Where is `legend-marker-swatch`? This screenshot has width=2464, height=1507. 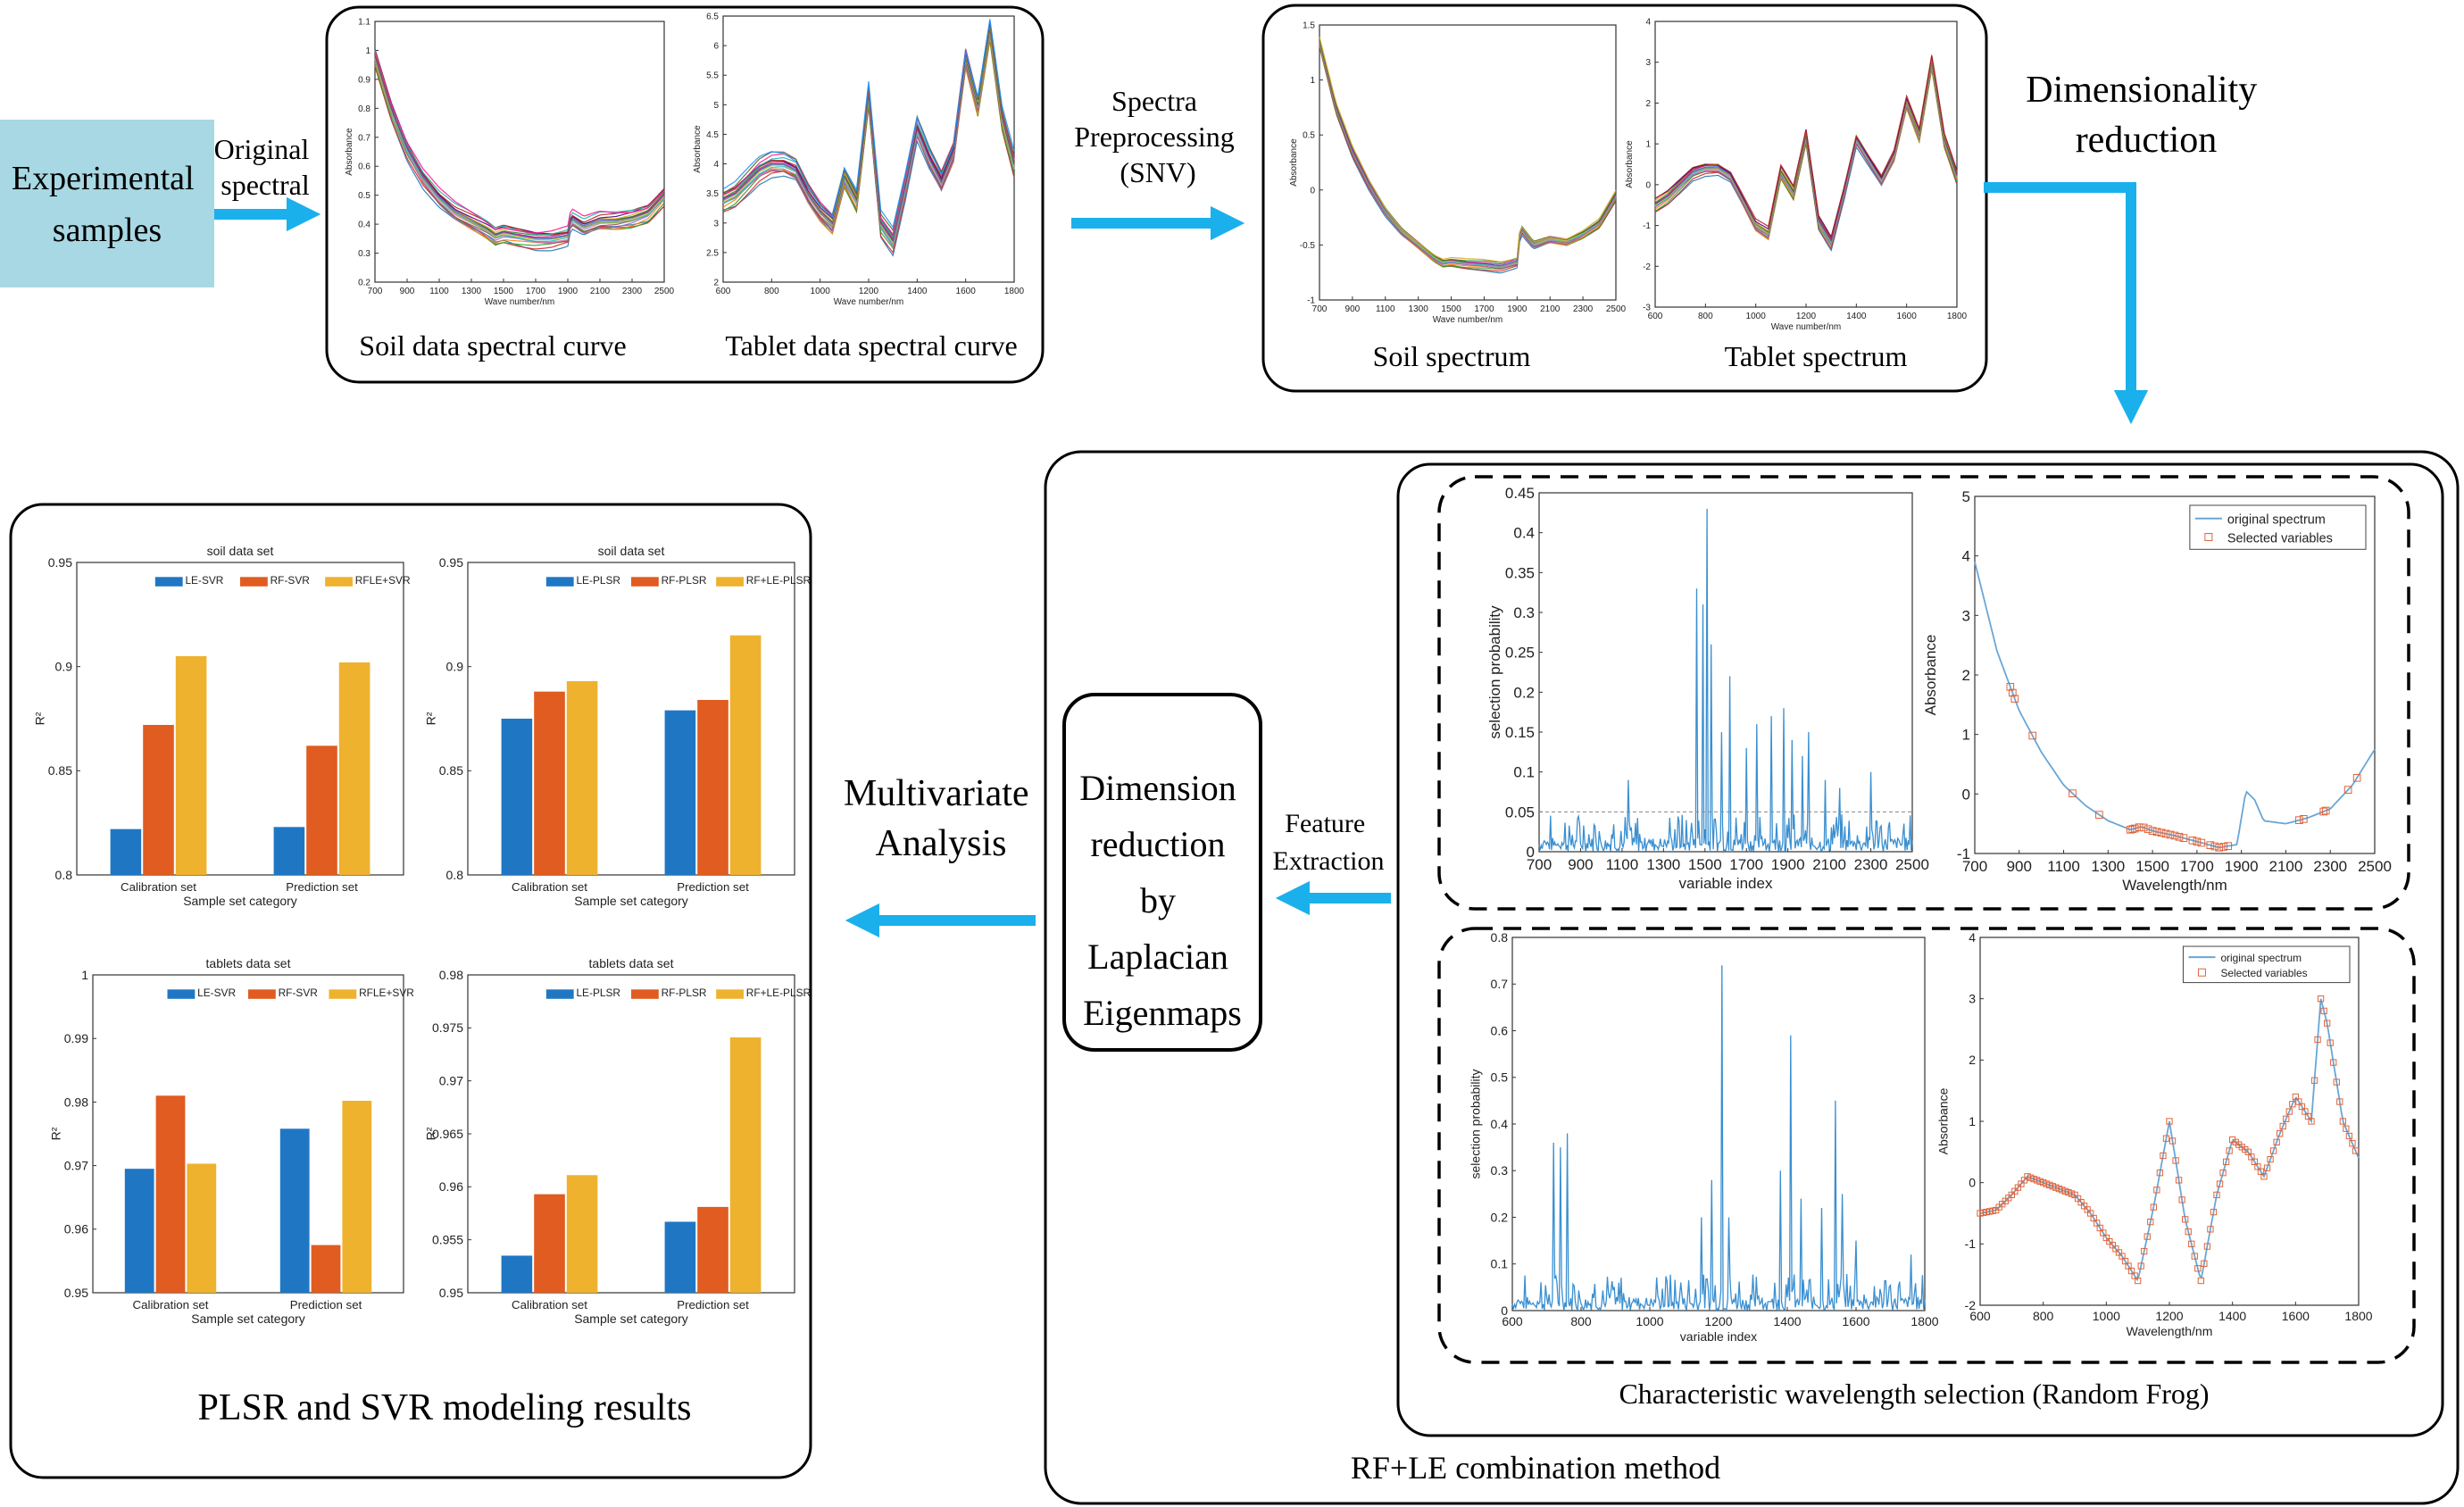
legend-marker-swatch is located at coordinates (2201, 973).